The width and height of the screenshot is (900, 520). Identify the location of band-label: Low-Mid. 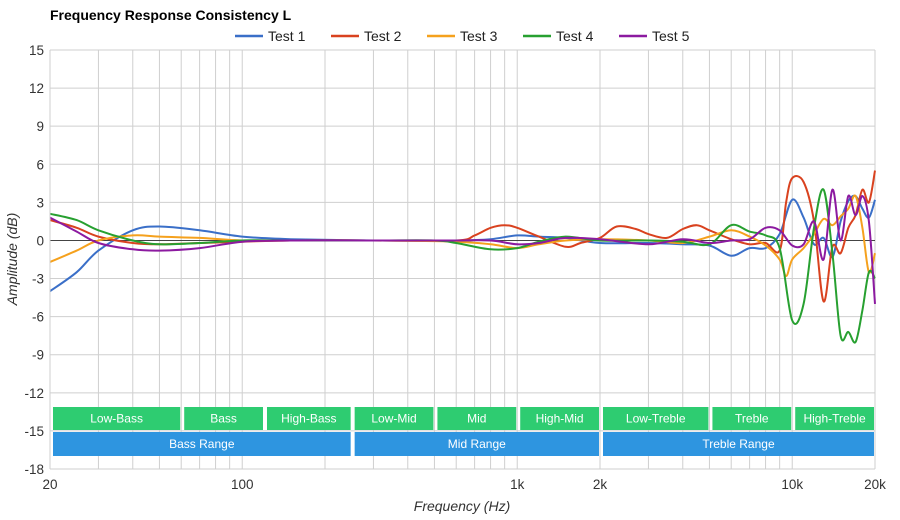
(393, 419).